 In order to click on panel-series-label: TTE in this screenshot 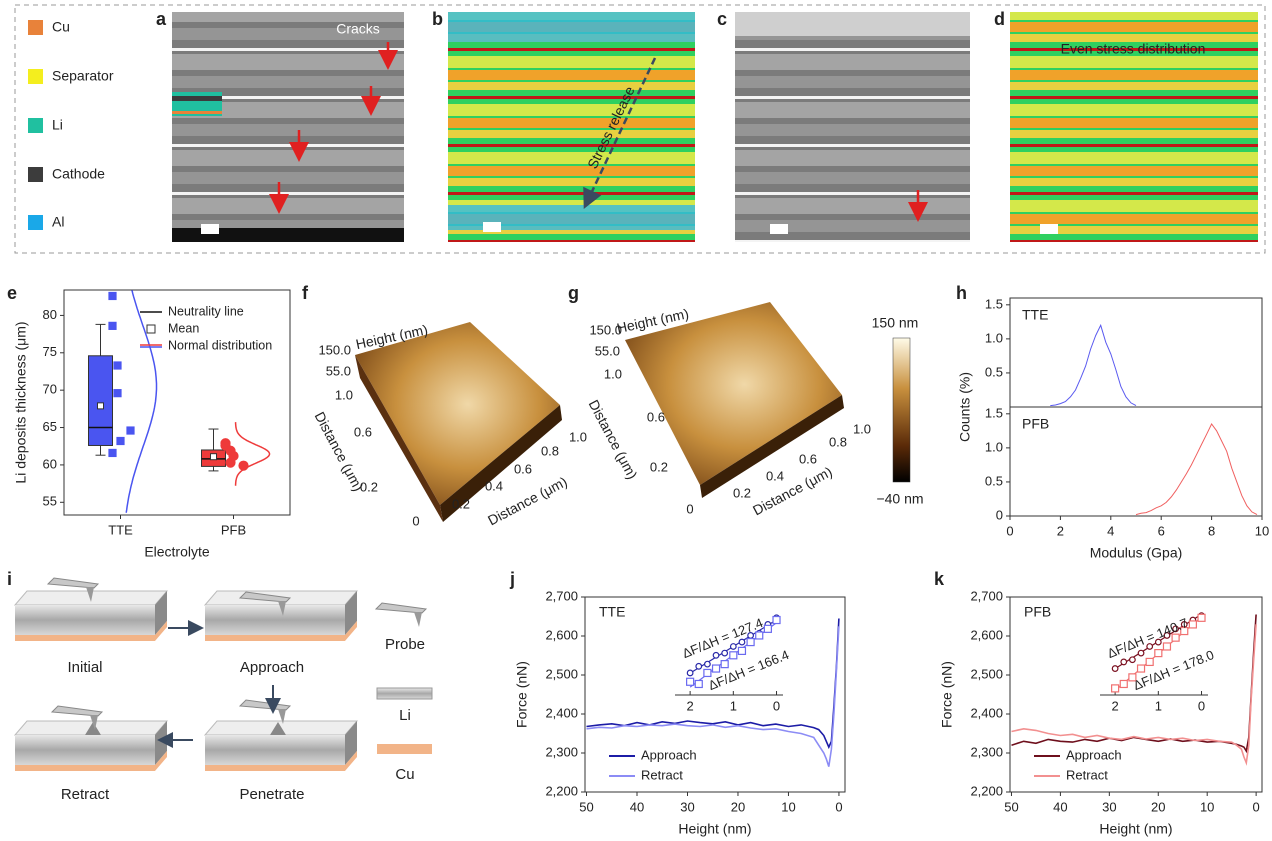, I will do `click(612, 612)`.